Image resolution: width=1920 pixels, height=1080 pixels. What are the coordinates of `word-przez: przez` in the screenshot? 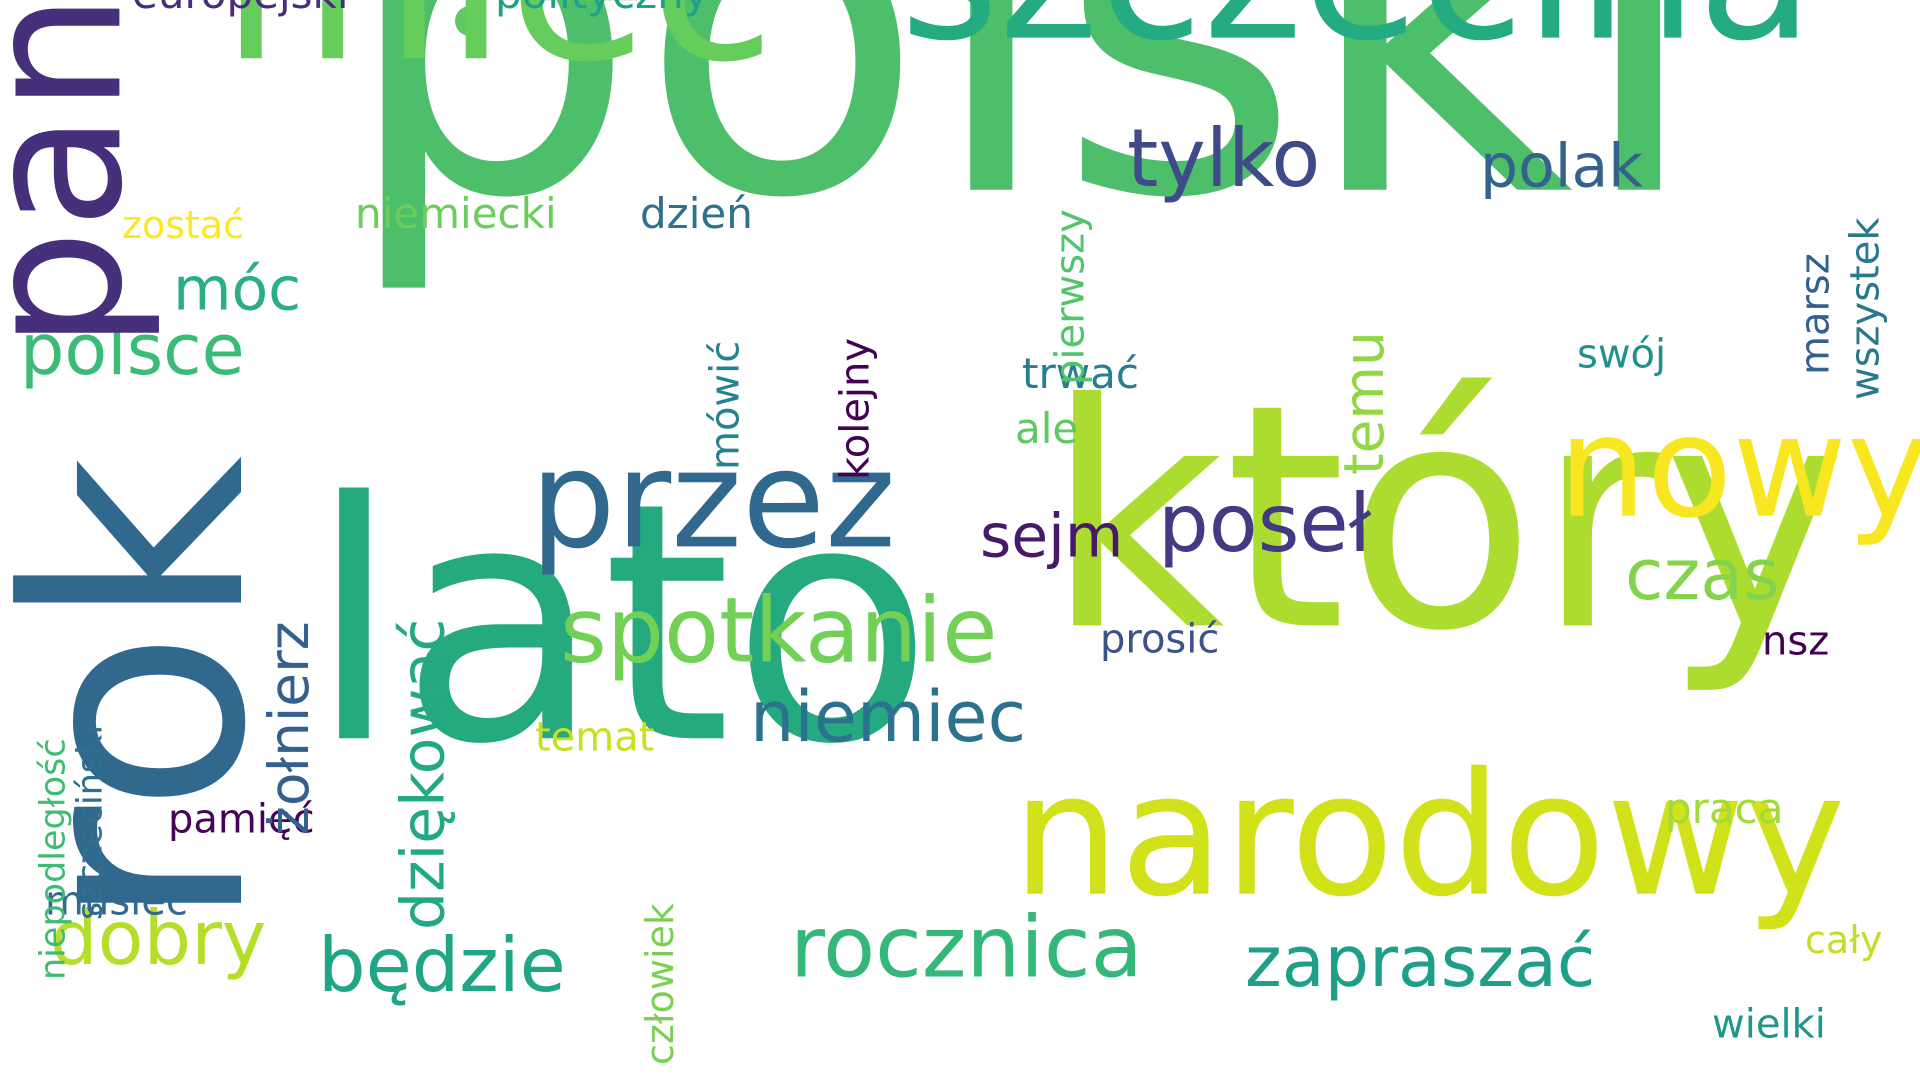 It's located at (713, 500).